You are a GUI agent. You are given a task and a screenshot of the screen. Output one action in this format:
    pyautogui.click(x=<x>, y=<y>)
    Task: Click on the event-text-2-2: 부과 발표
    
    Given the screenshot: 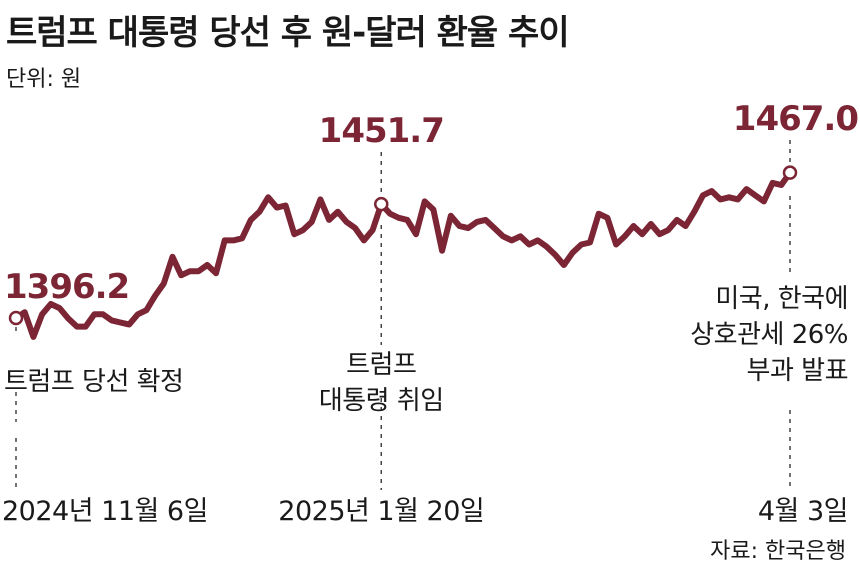 What is the action you would take?
    pyautogui.click(x=797, y=371)
    